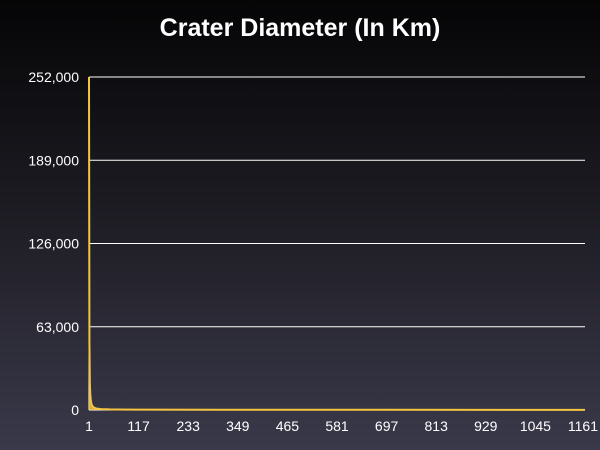 The width and height of the screenshot is (600, 450). I want to click on x-tick-label: 581, so click(337, 426).